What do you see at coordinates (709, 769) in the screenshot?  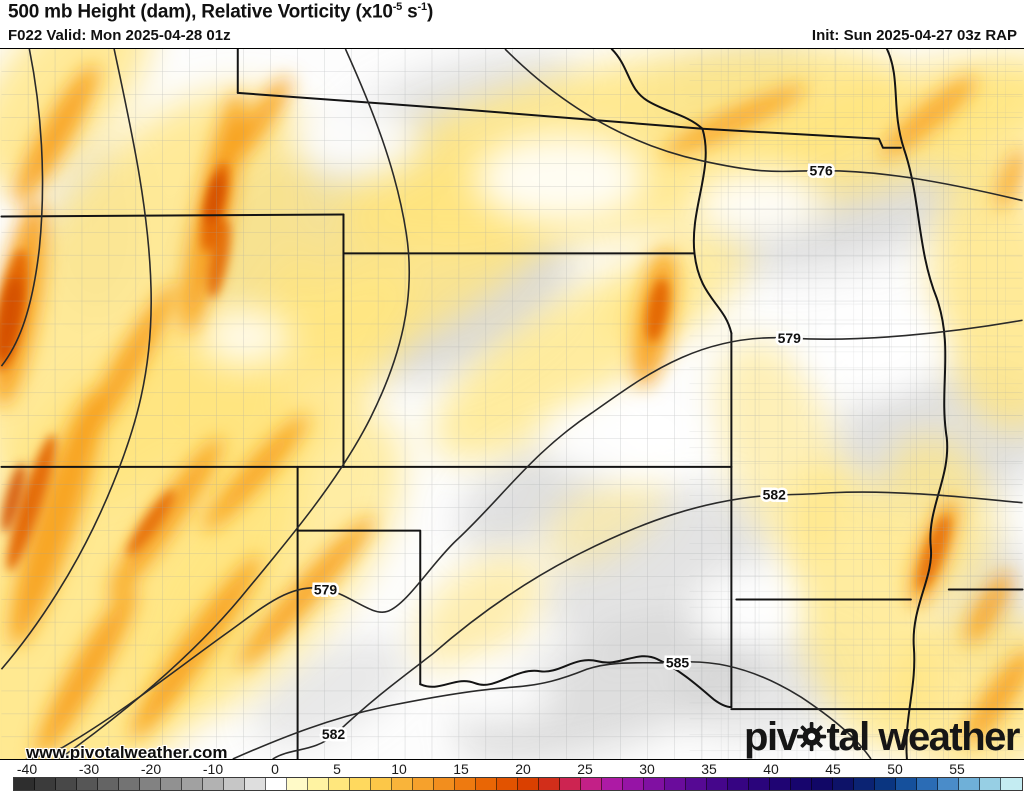 I see `colorbar-tick-label: 35` at bounding box center [709, 769].